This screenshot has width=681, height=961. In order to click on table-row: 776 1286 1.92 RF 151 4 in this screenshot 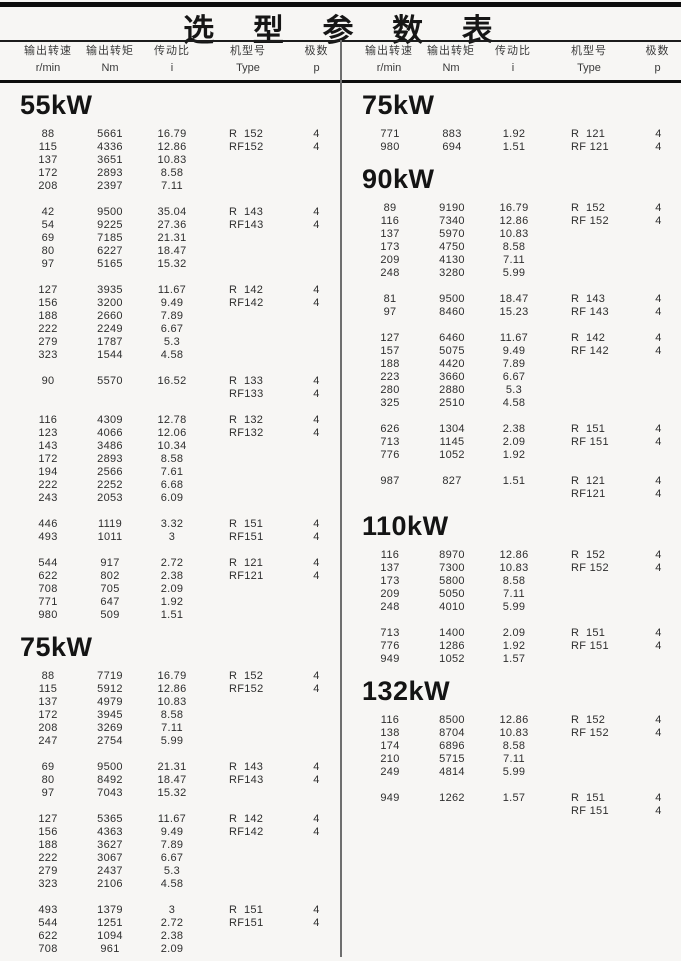, I will do `click(511, 646)`.